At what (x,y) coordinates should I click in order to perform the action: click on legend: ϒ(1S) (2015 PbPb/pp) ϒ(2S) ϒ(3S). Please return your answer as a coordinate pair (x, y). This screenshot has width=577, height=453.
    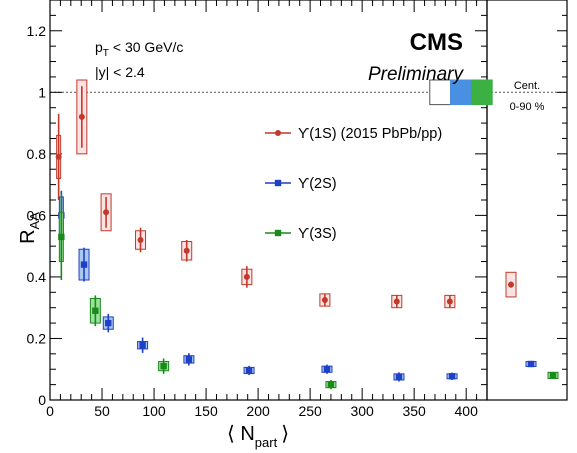
    Looking at the image, I should click on (353, 184).